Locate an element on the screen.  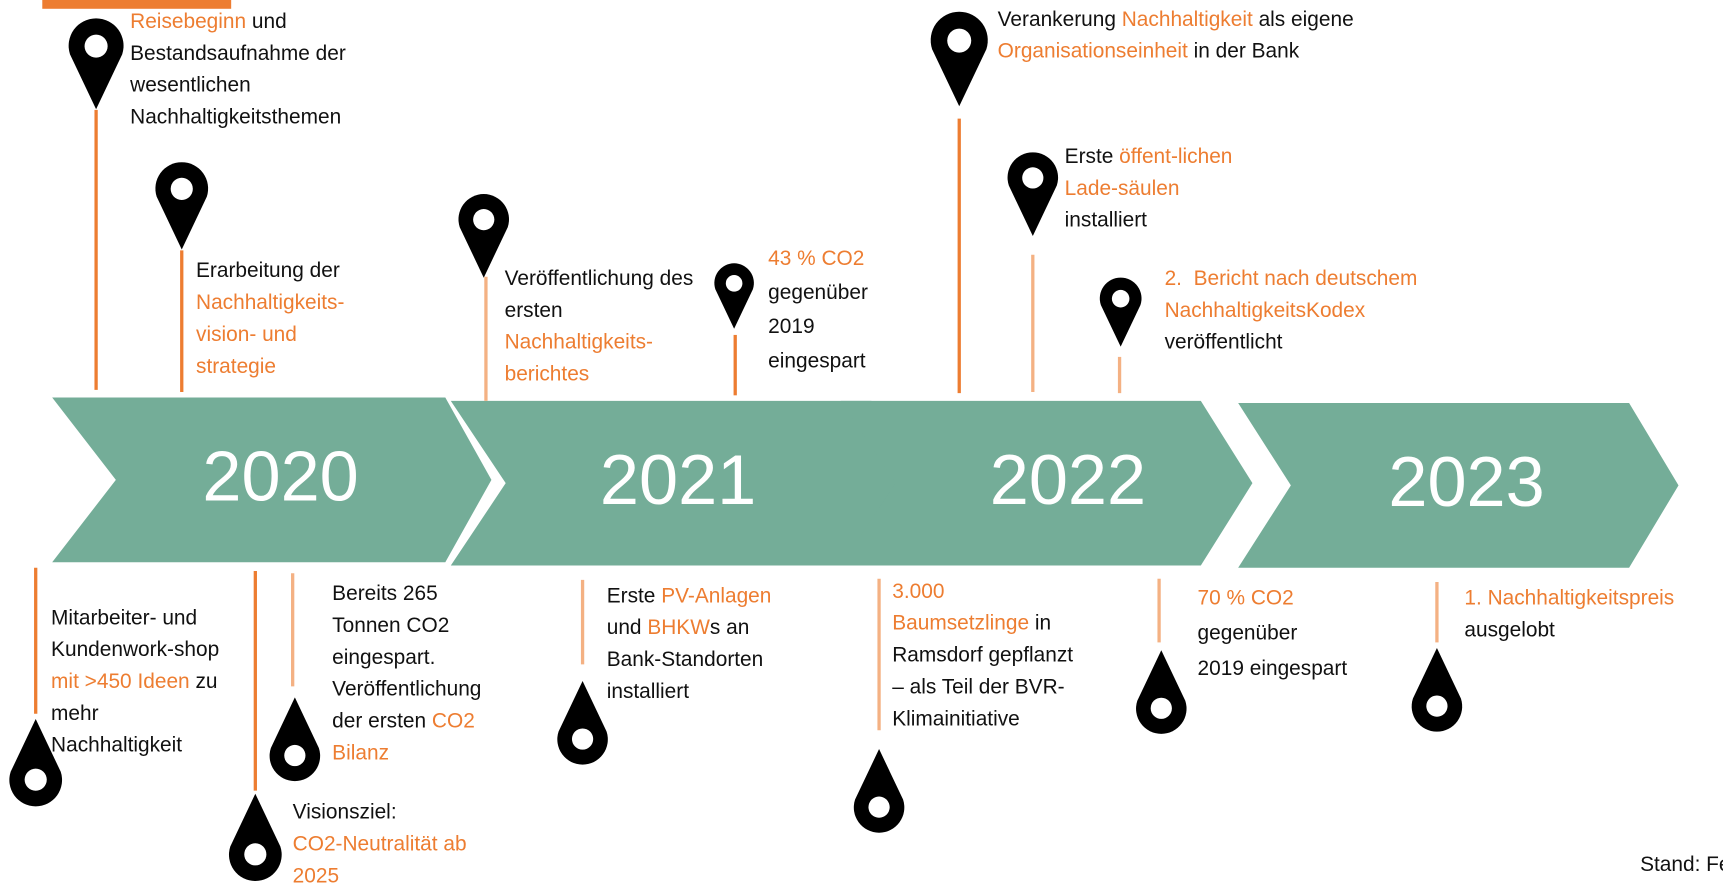
text-segment: veröffentlicht is located at coordinates (1224, 341).